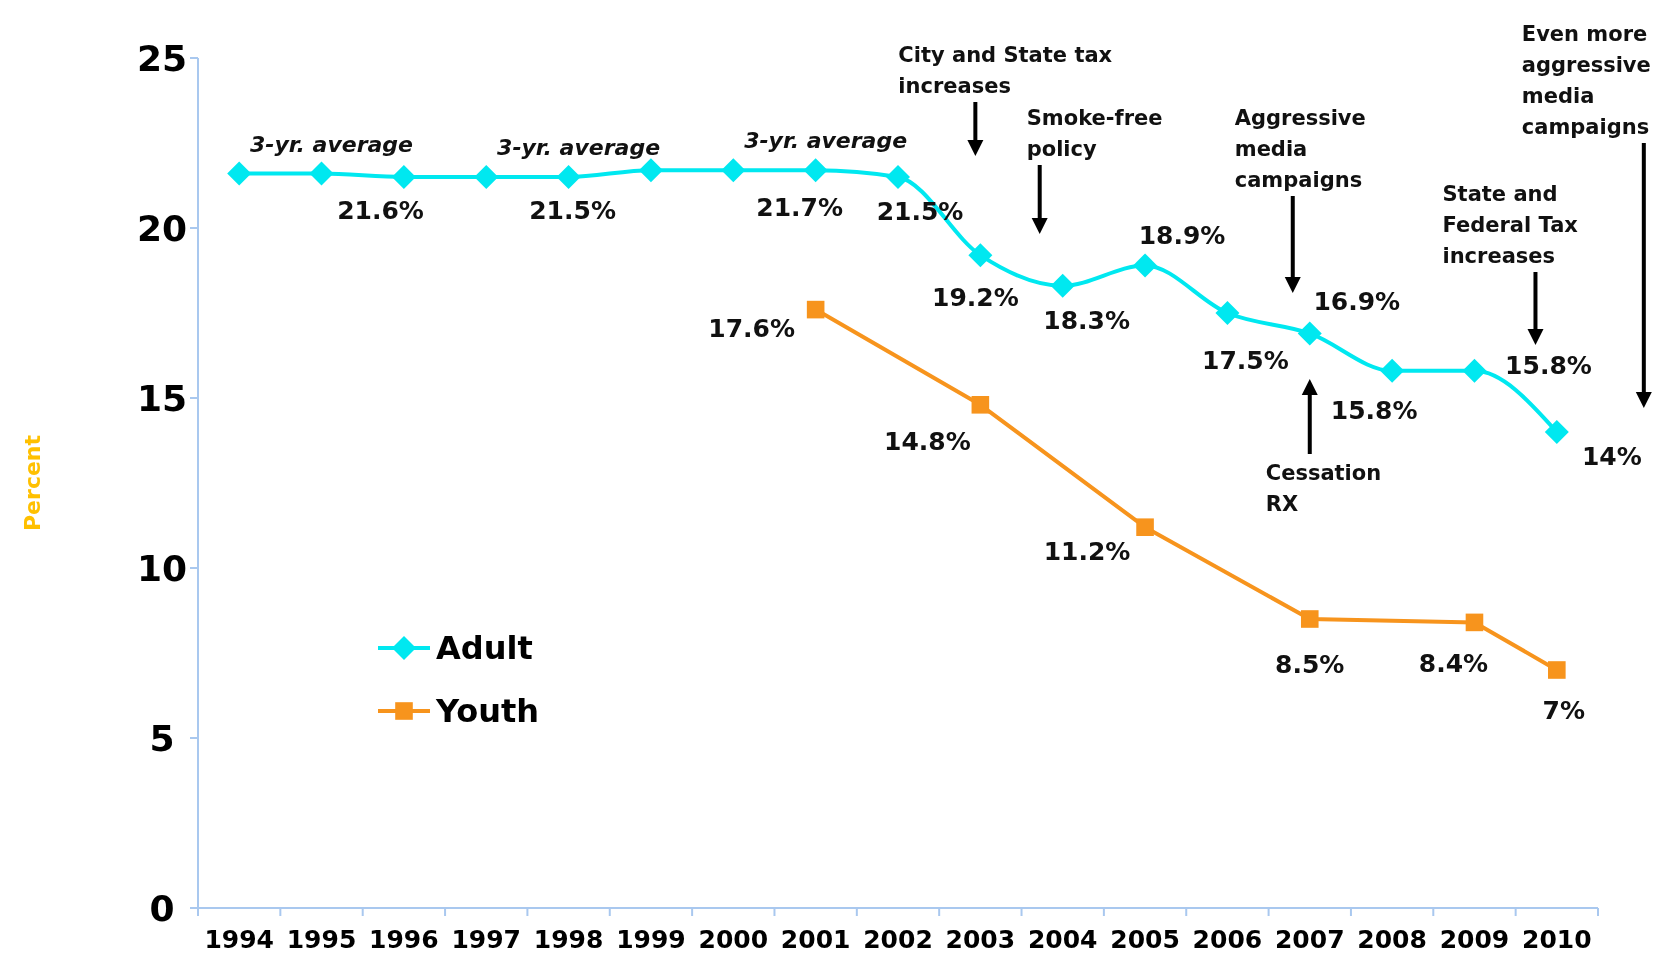 The image size is (1669, 962). I want to click on data-label: 18.3%, so click(1087, 320).